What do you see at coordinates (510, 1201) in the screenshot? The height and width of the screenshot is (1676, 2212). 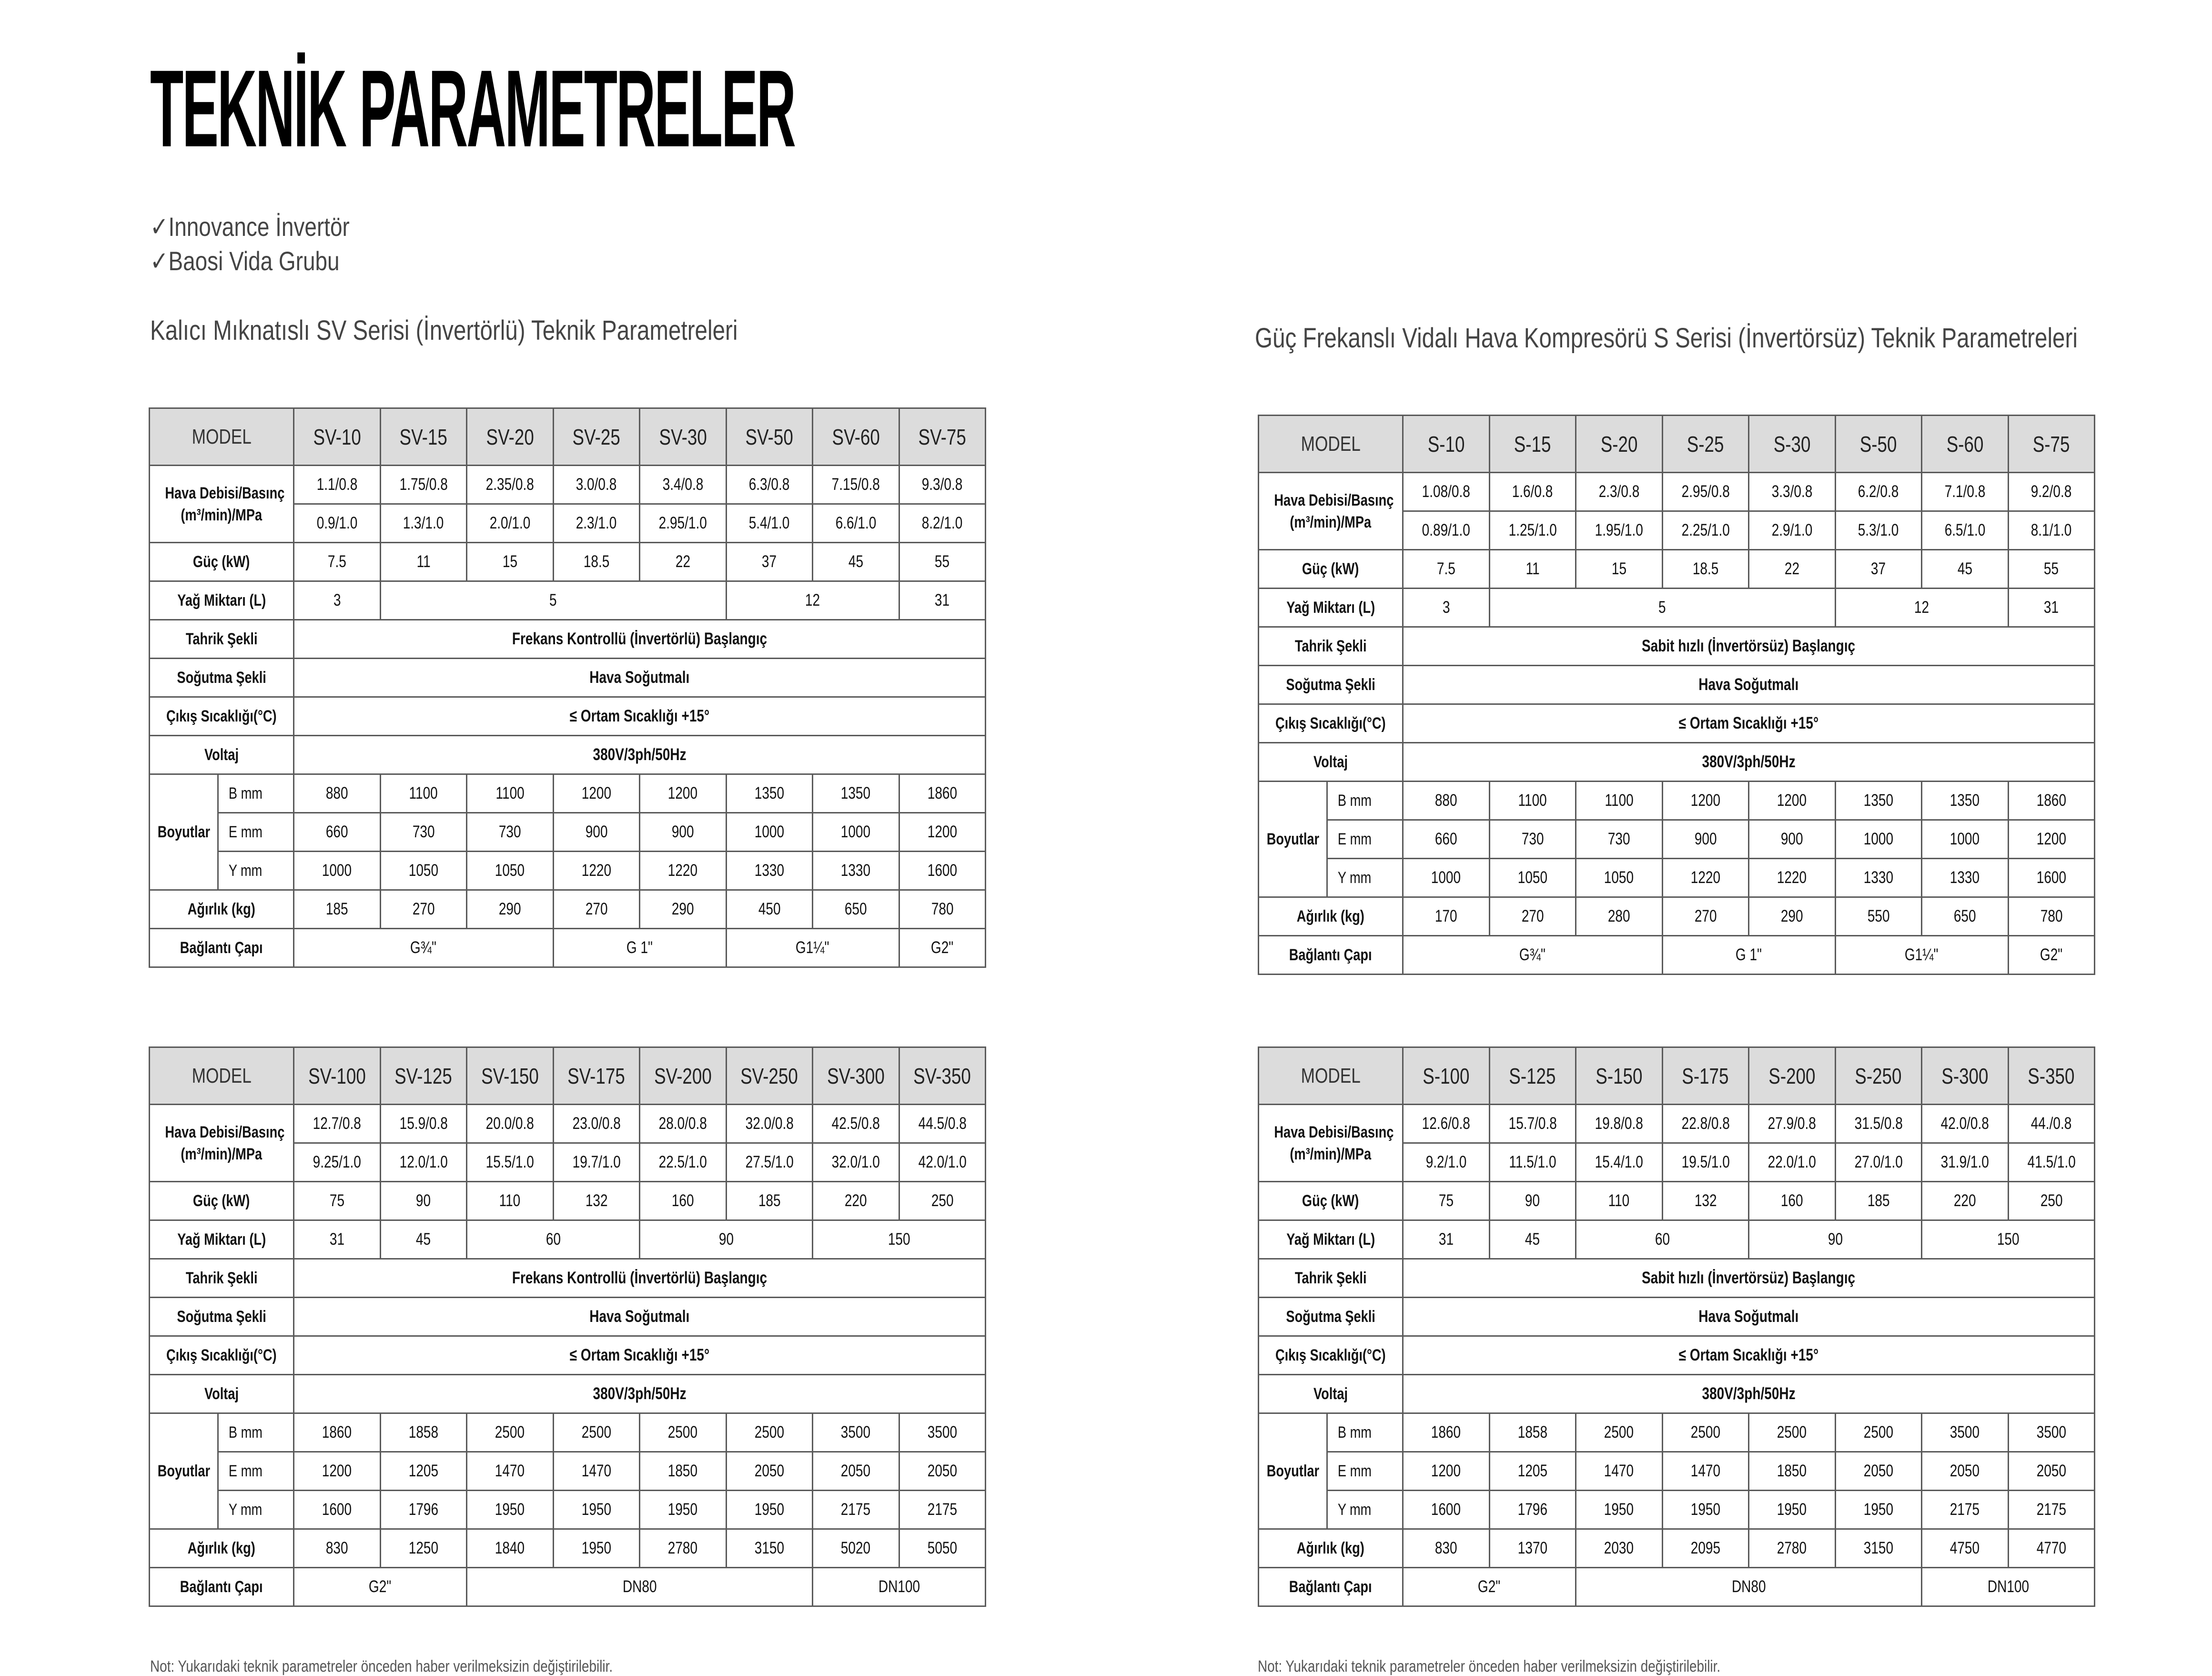 I see `value-cell: 110` at bounding box center [510, 1201].